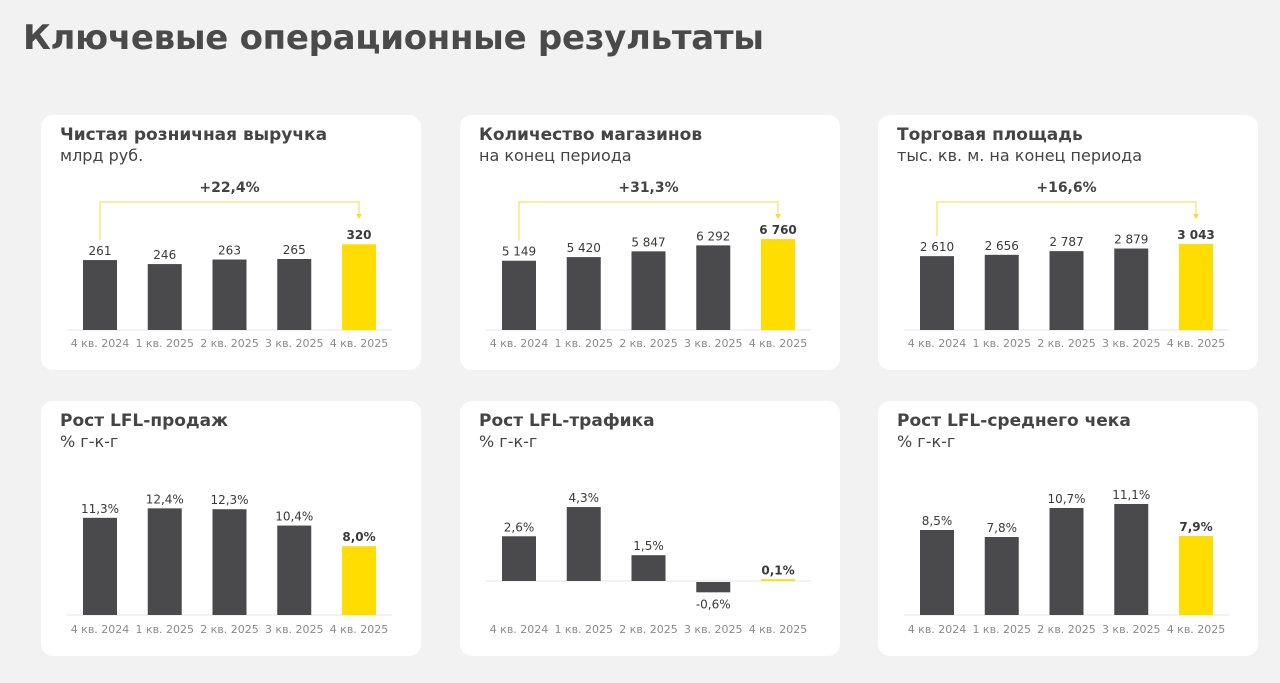 The image size is (1280, 683). Describe the element at coordinates (1066, 499) in the screenshot. I see `value-label: 10,7%` at that location.